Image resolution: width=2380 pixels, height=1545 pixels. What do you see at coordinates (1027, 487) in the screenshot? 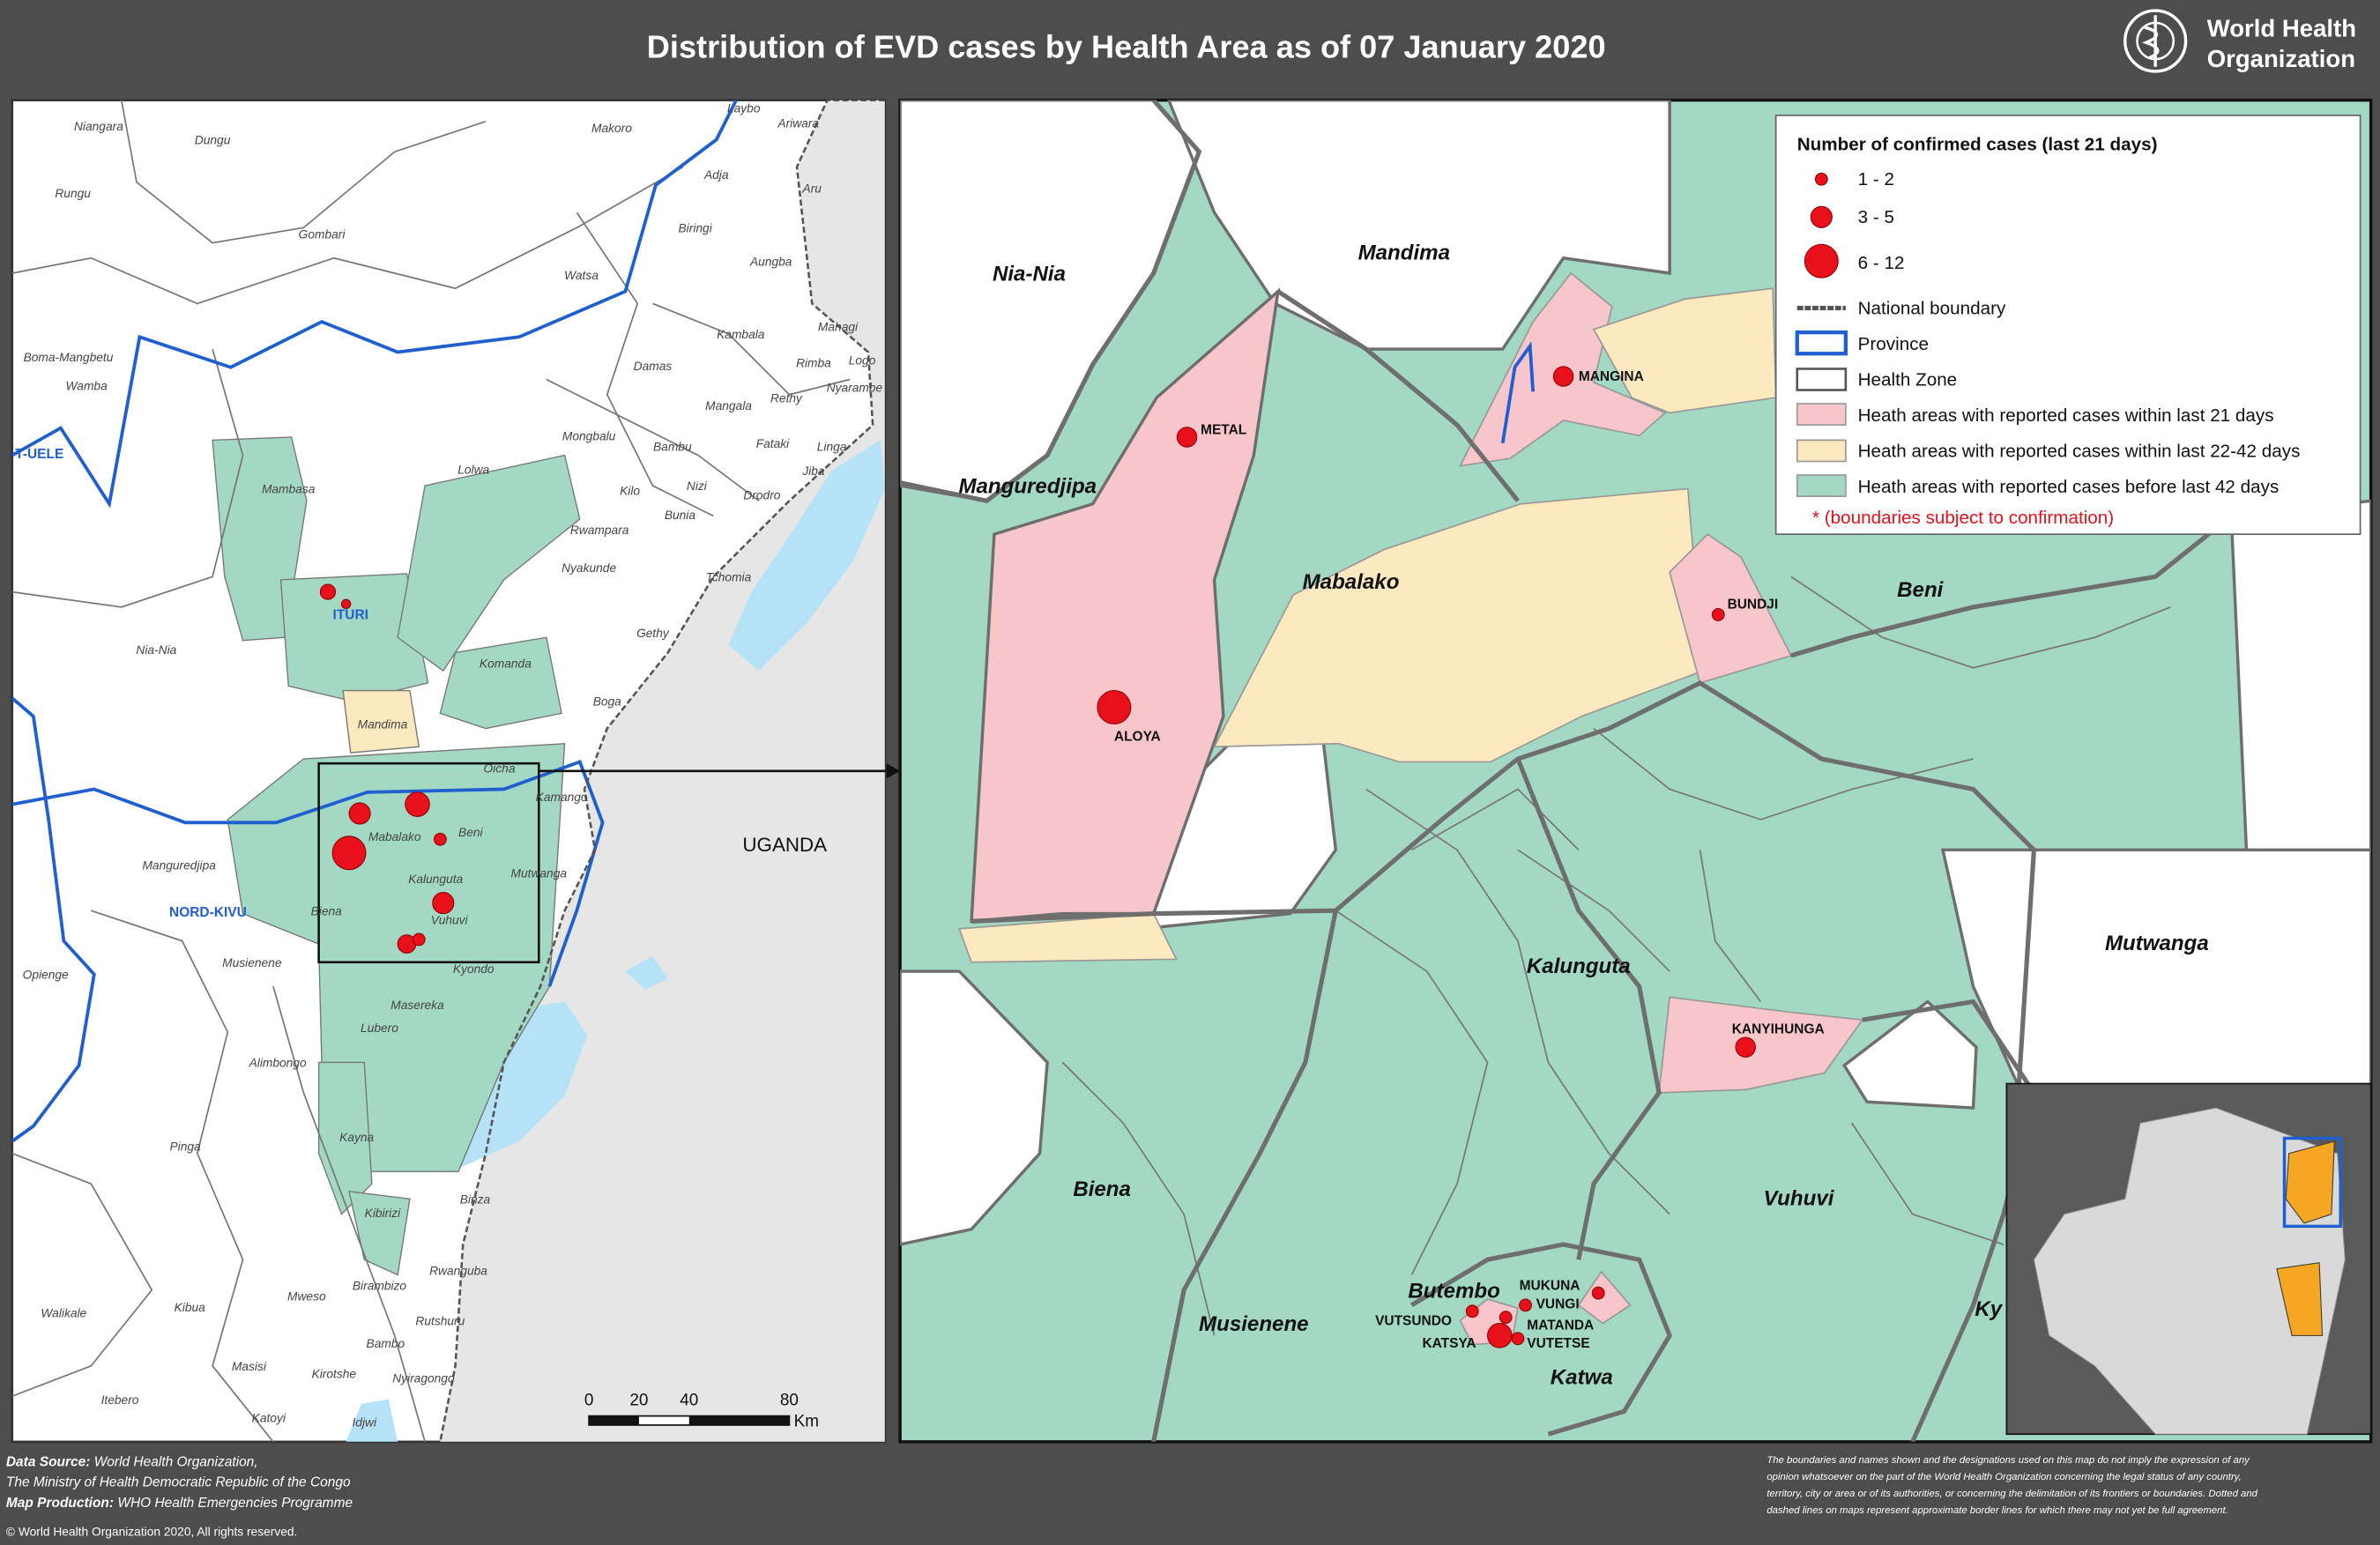
I see `zone-label: Manguredjipa` at bounding box center [1027, 487].